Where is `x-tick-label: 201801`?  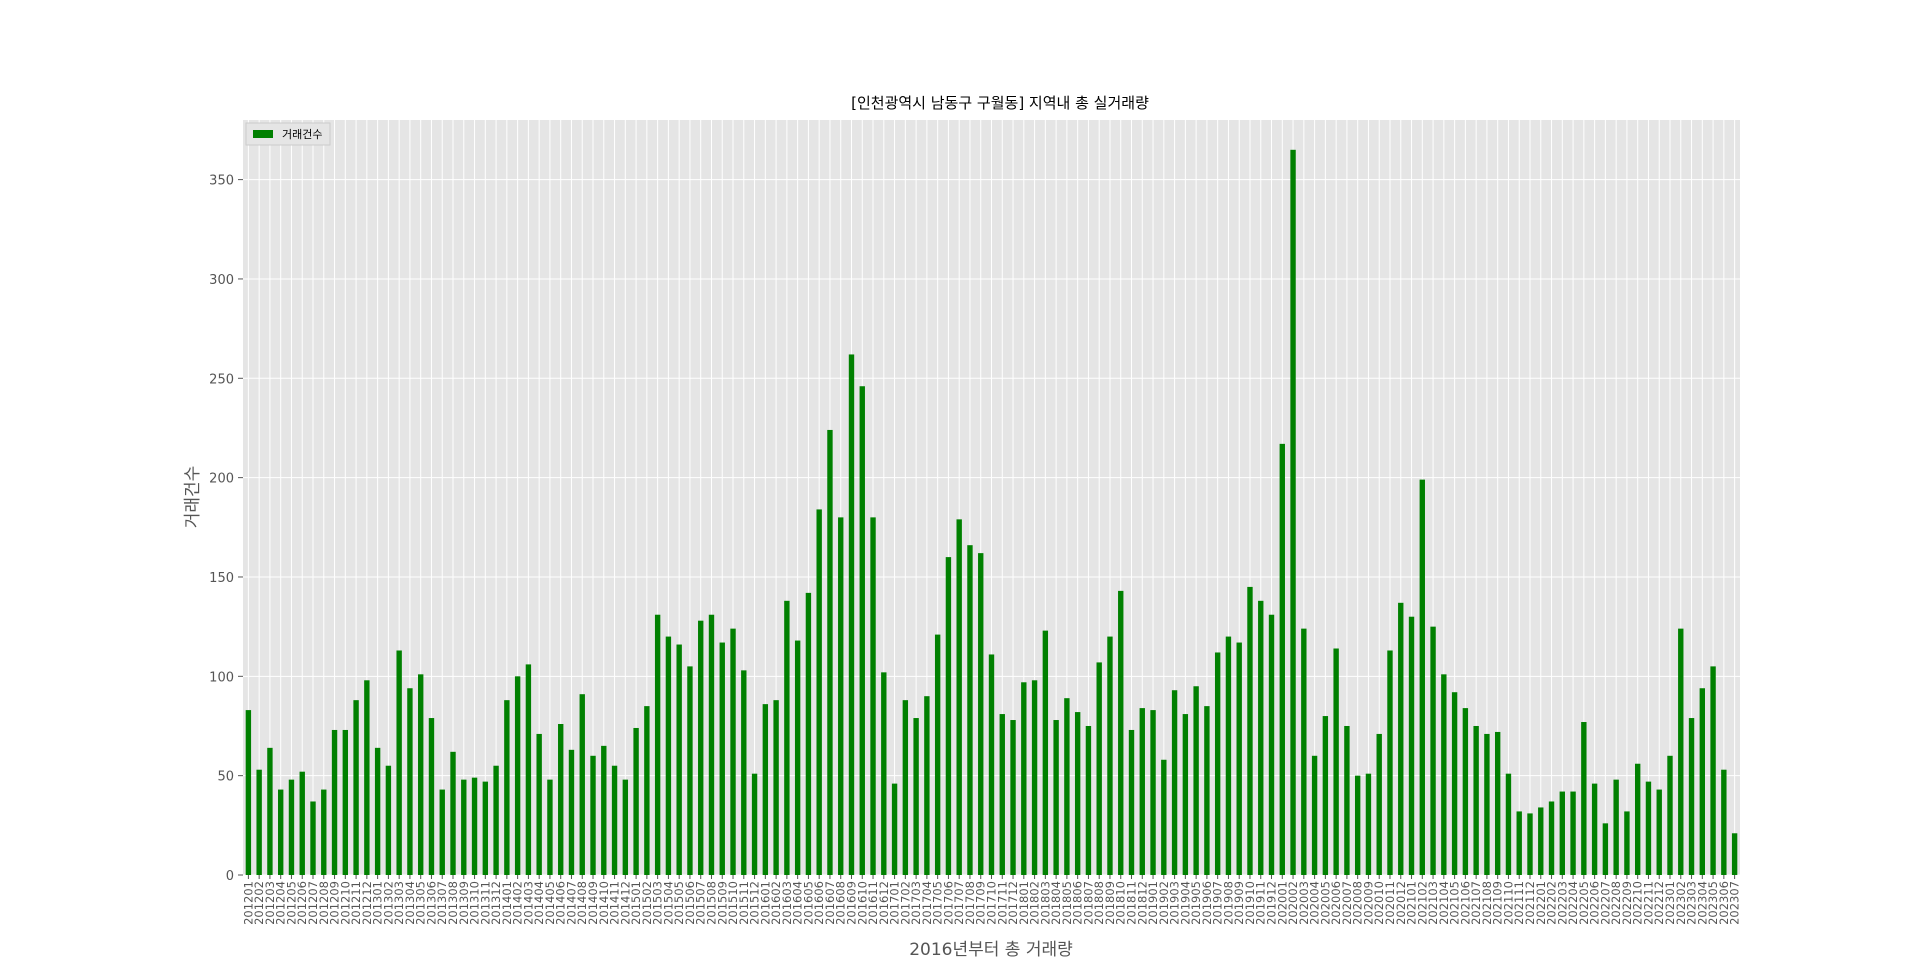
x-tick-label: 201801 is located at coordinates (1024, 903).